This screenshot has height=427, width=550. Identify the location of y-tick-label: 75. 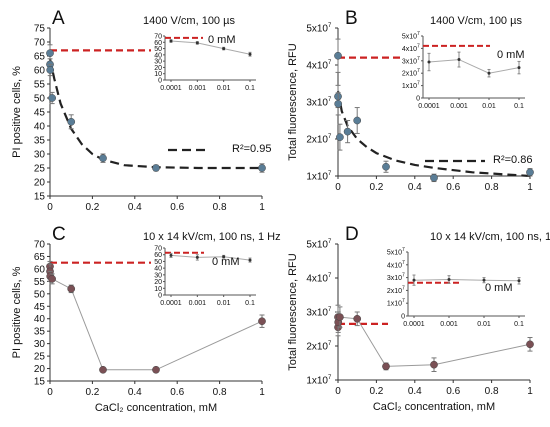
(40, 29).